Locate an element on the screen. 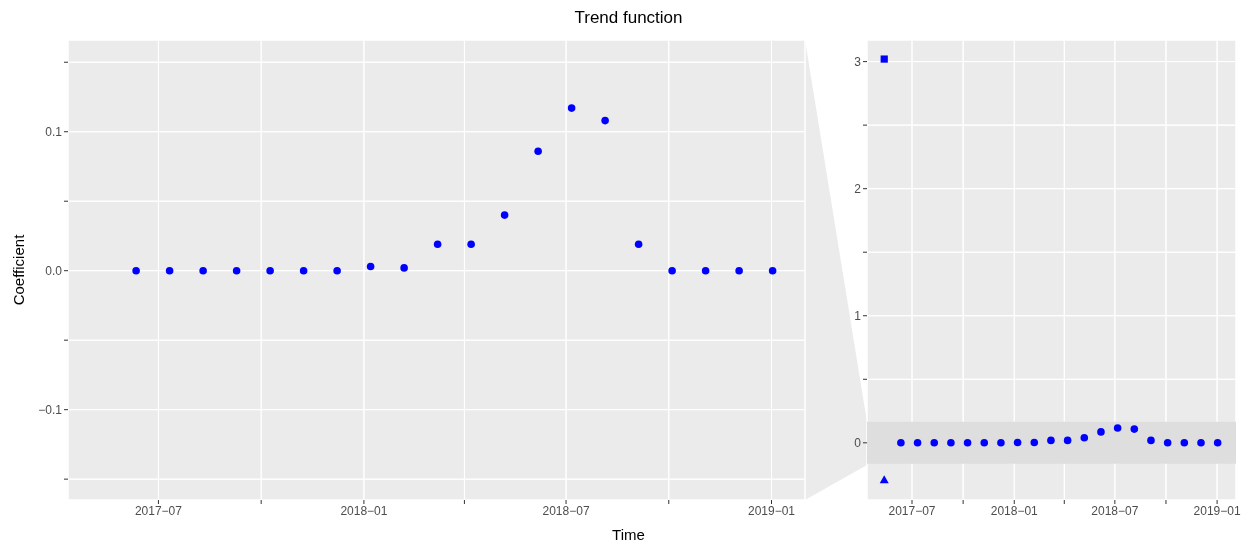 The image size is (1257, 548). chart-title: Trend function is located at coordinates (628, 18).